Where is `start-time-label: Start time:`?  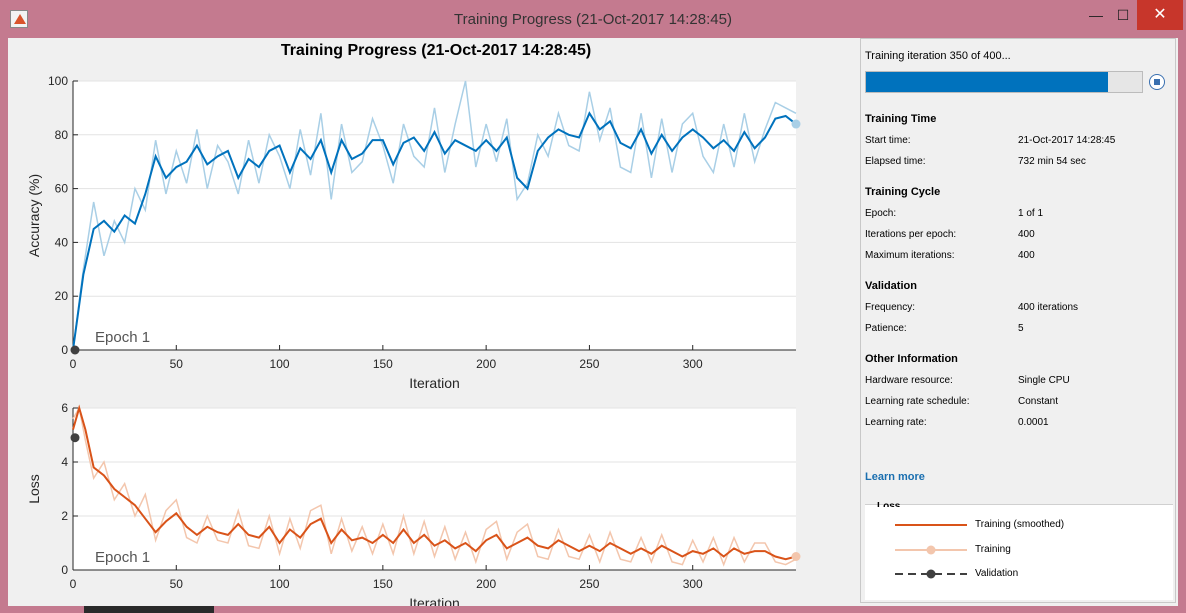
start-time-label: Start time: is located at coordinates (888, 140).